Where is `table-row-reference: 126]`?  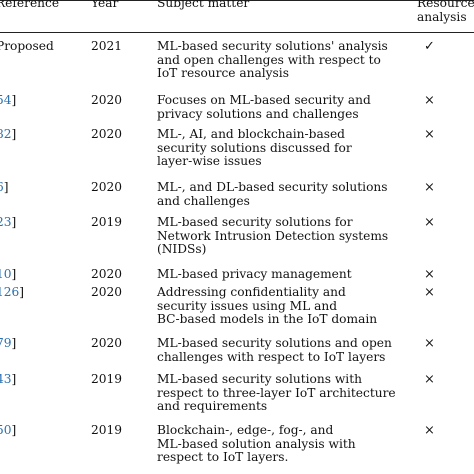 table-row-reference: 126] is located at coordinates (12, 292).